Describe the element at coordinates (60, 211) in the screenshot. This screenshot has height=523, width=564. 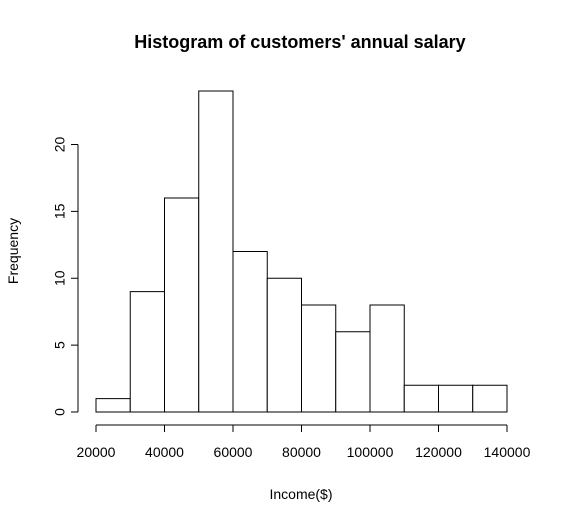
I see `y-tick-label: 15` at that location.